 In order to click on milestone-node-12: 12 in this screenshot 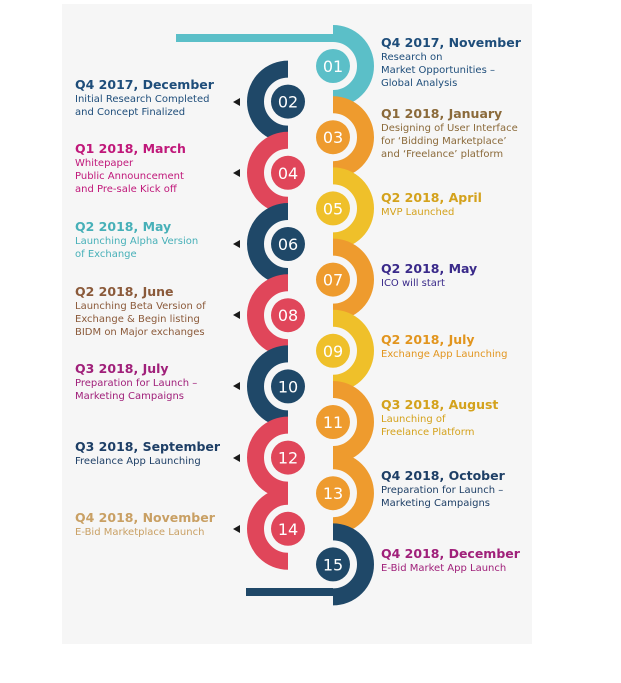, I will do `click(288, 457)`.